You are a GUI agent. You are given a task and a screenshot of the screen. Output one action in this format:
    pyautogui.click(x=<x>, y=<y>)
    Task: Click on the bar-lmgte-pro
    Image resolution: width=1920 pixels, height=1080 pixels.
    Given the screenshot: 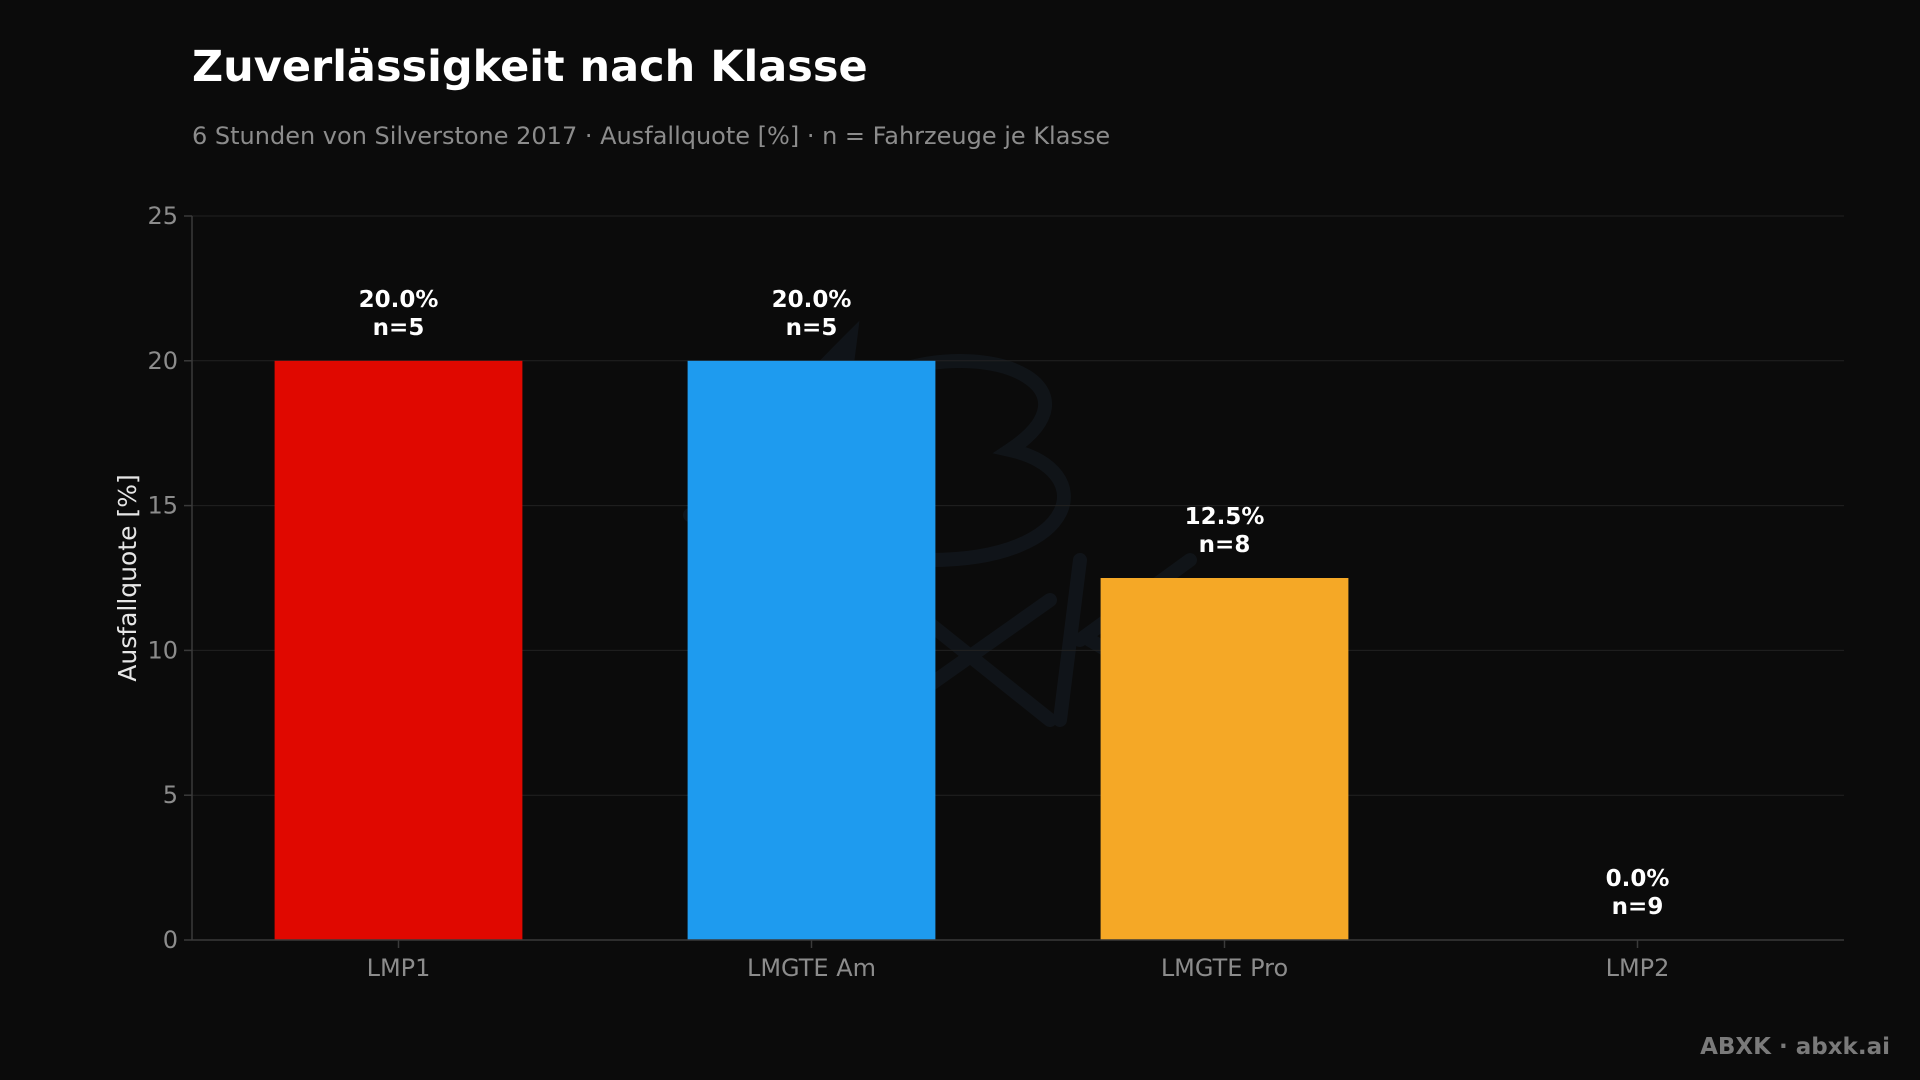 What is the action you would take?
    pyautogui.click(x=1224, y=759)
    